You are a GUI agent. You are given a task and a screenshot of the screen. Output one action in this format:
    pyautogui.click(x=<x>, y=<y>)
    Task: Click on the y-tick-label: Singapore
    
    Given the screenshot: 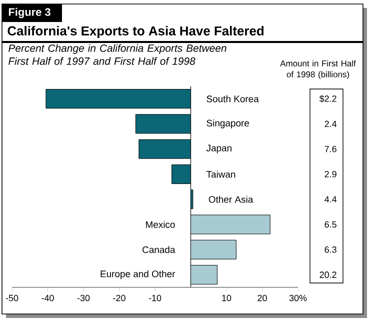 What is the action you would take?
    pyautogui.click(x=227, y=124)
    